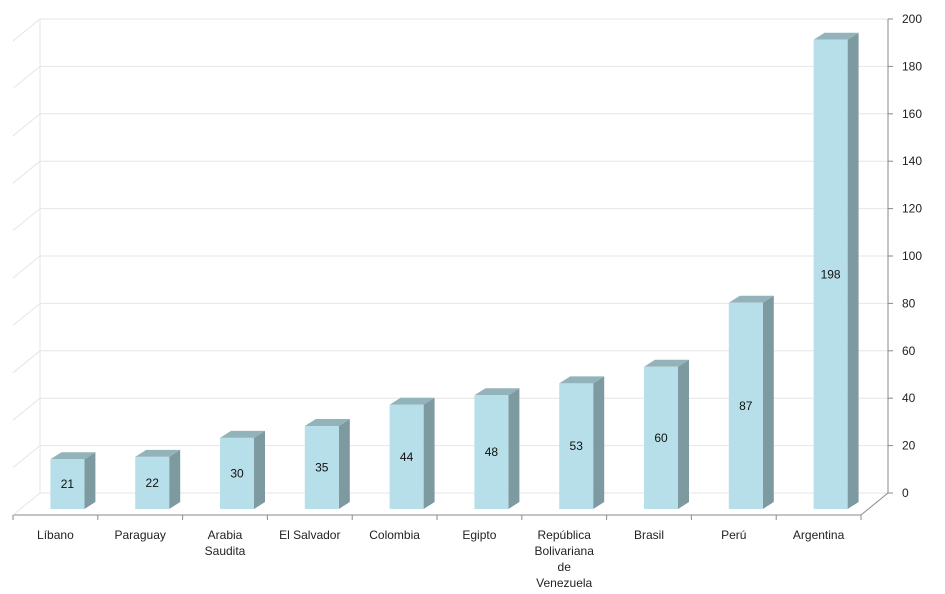 This screenshot has height=594, width=945. What do you see at coordinates (26, 504) in the screenshot?
I see `floor-left-edge` at bounding box center [26, 504].